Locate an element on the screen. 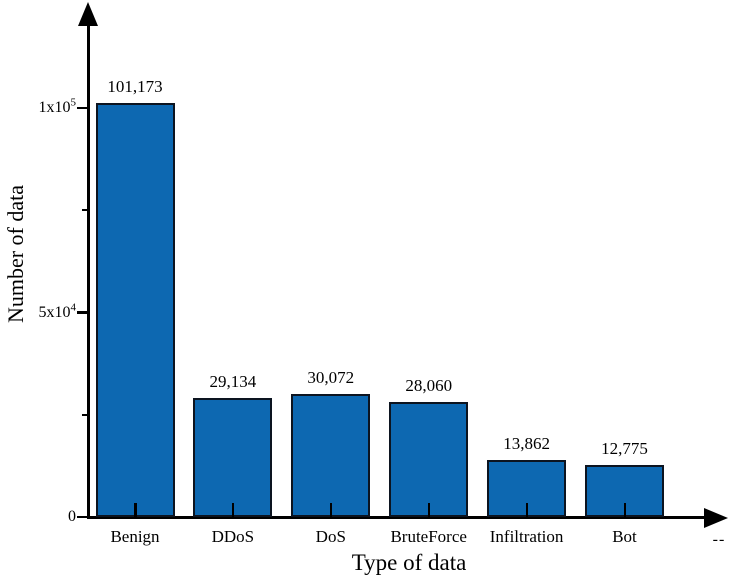 The width and height of the screenshot is (734, 584). x-category-label: DoS is located at coordinates (330, 536).